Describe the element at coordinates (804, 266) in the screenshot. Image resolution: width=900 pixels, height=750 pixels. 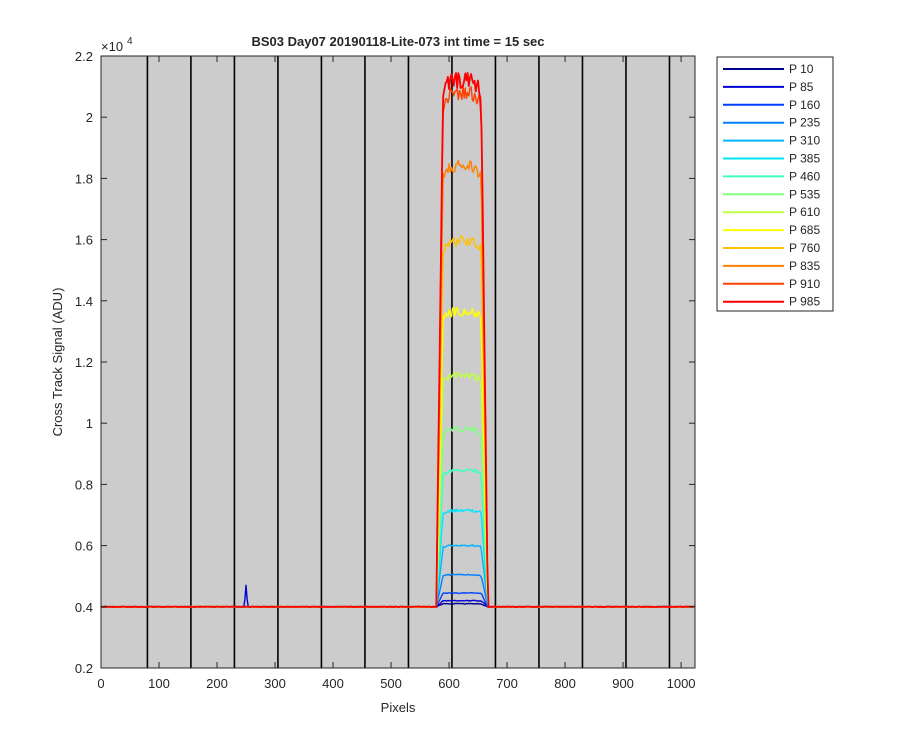
I see `legend-label-11: P 835` at that location.